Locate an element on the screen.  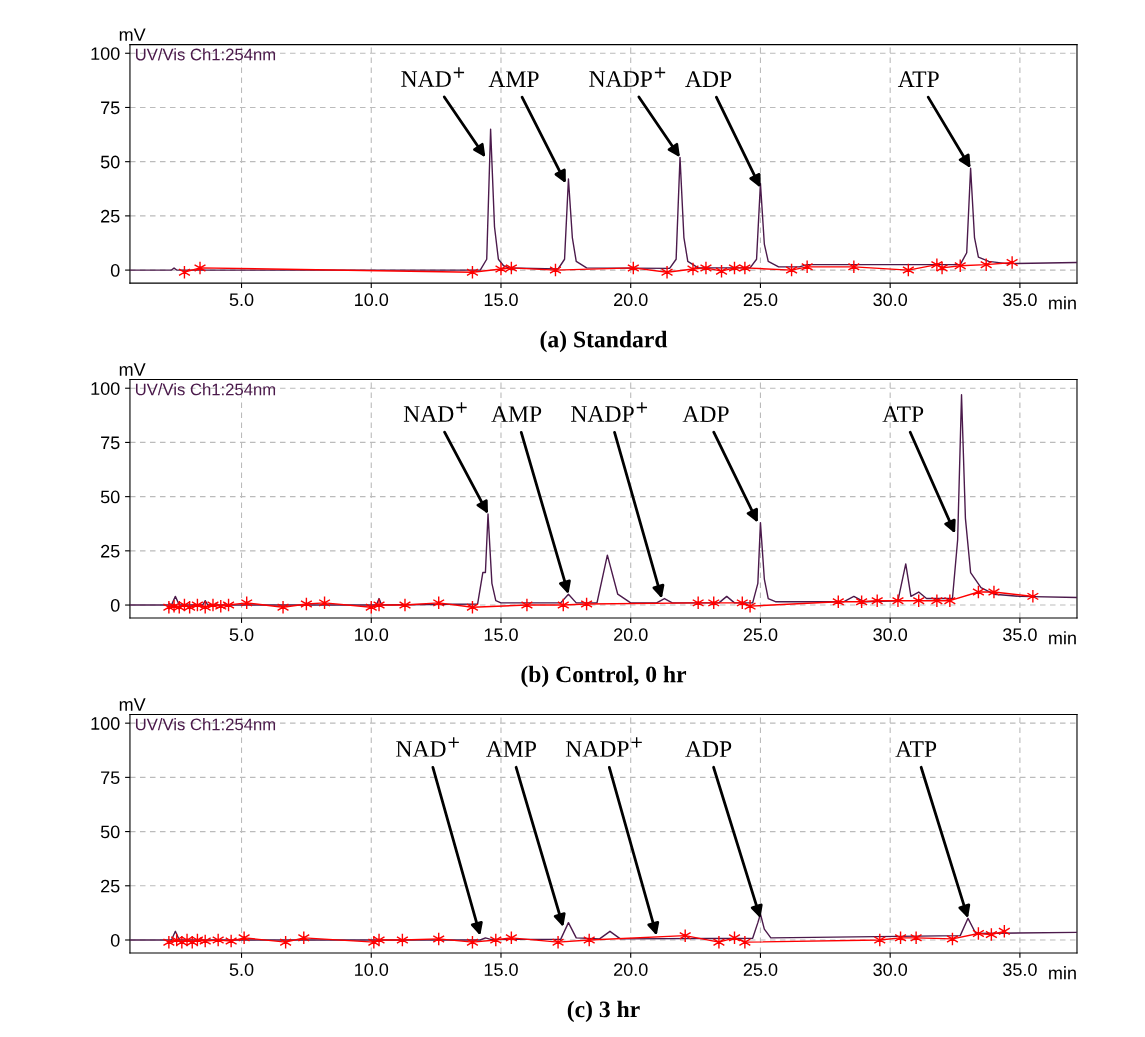
text: (a) Standard is located at coordinates (604, 341).